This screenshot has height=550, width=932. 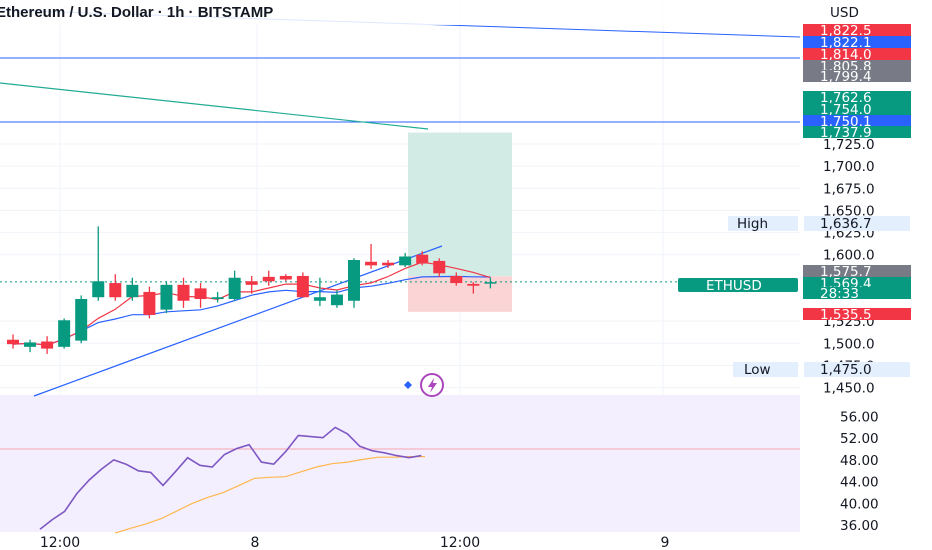 I want to click on horizontal-lines, so click(x=400, y=90).